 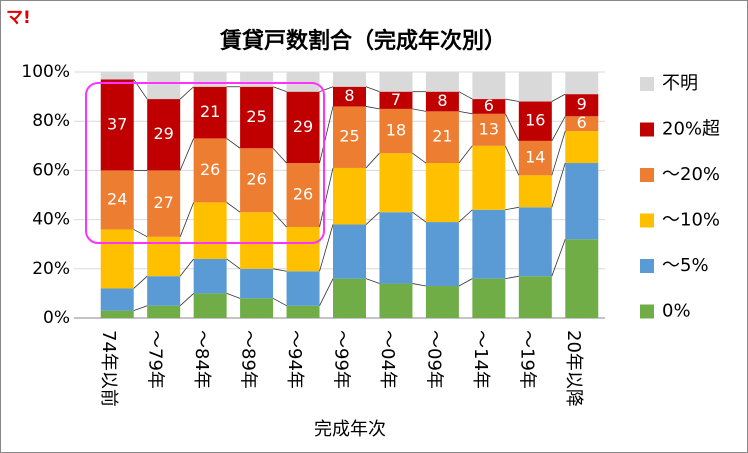 I want to click on logo: マ!, so click(x=18, y=18).